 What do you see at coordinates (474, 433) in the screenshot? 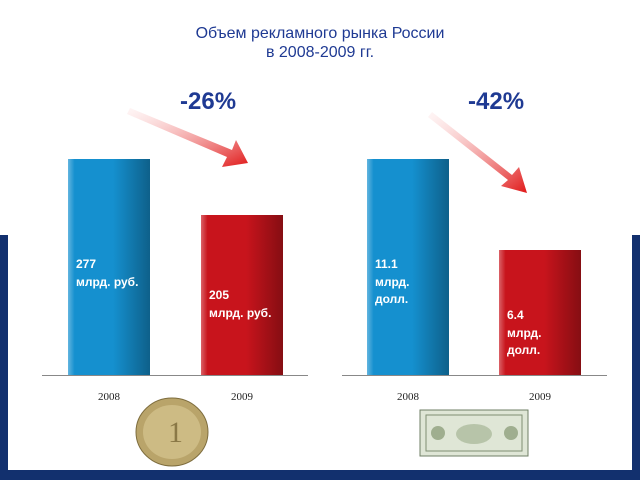
I see `banknote` at bounding box center [474, 433].